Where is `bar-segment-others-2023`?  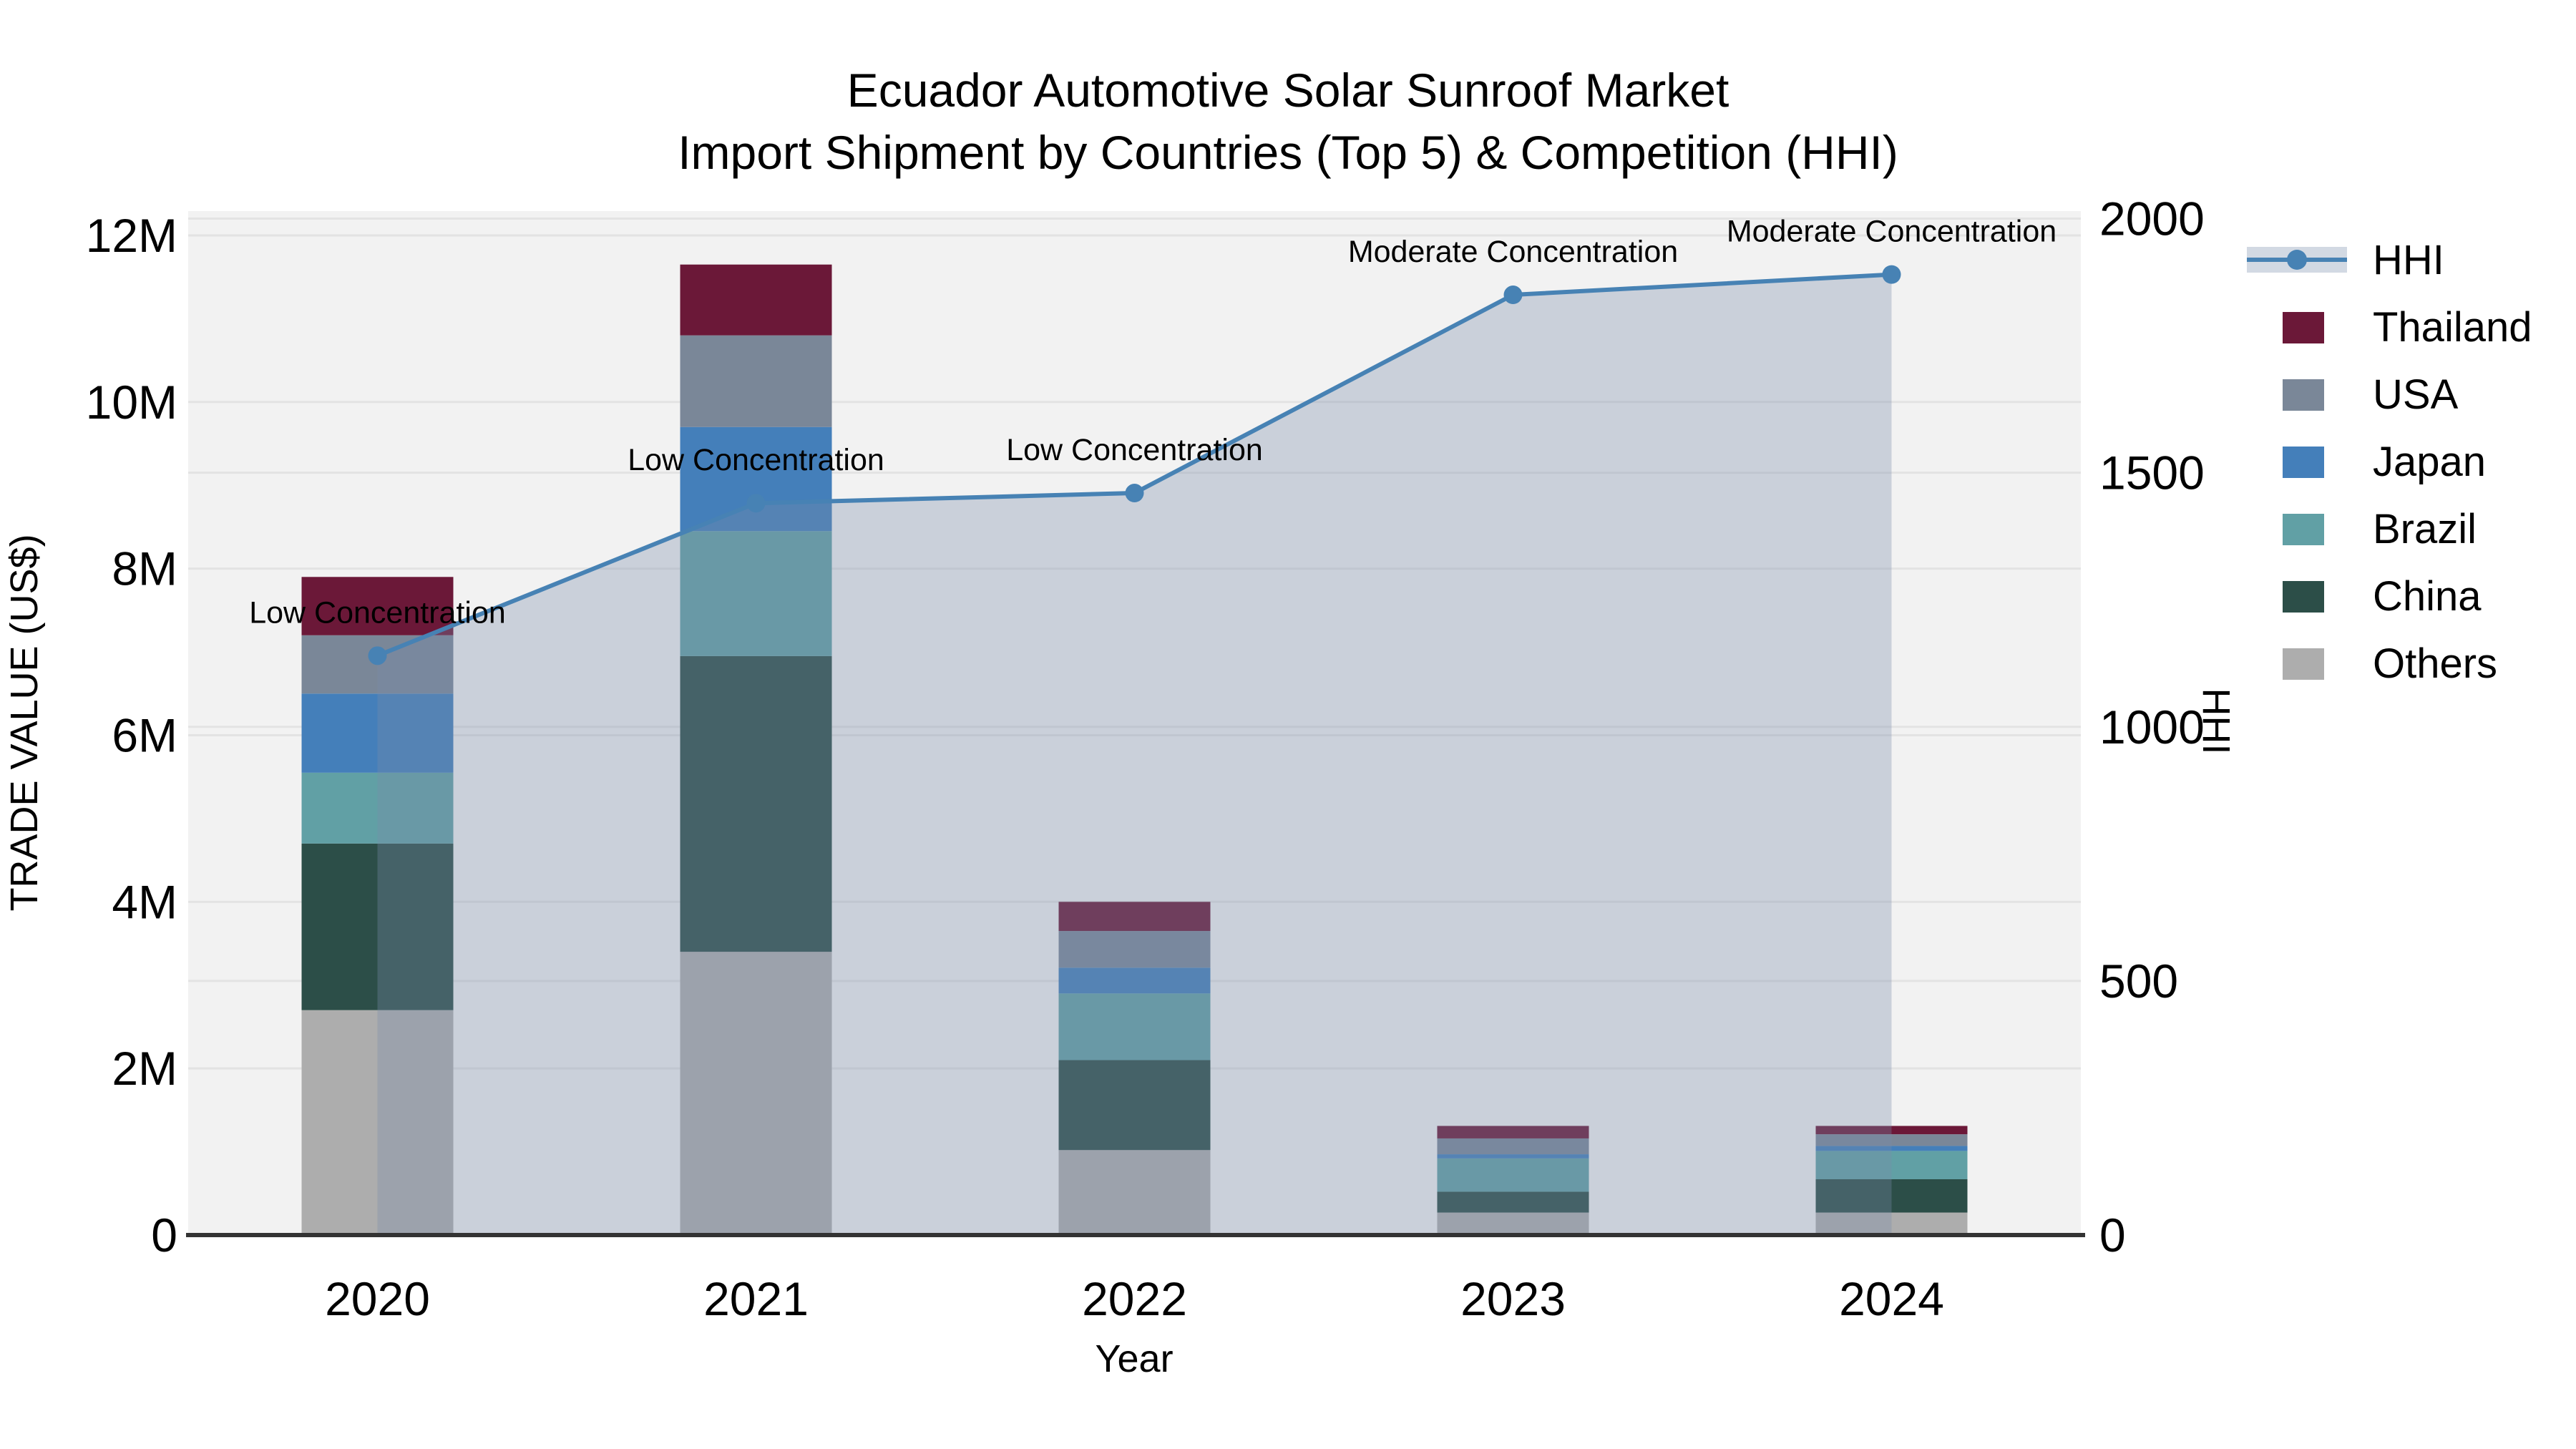
bar-segment-others-2023 is located at coordinates (1513, 1223).